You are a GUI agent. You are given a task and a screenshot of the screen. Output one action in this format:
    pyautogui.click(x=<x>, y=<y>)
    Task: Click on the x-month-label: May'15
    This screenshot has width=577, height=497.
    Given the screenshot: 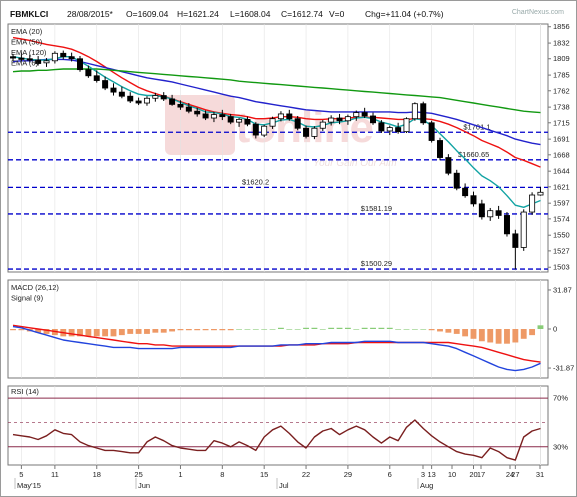 What is the action you would take?
    pyautogui.click(x=29, y=485)
    